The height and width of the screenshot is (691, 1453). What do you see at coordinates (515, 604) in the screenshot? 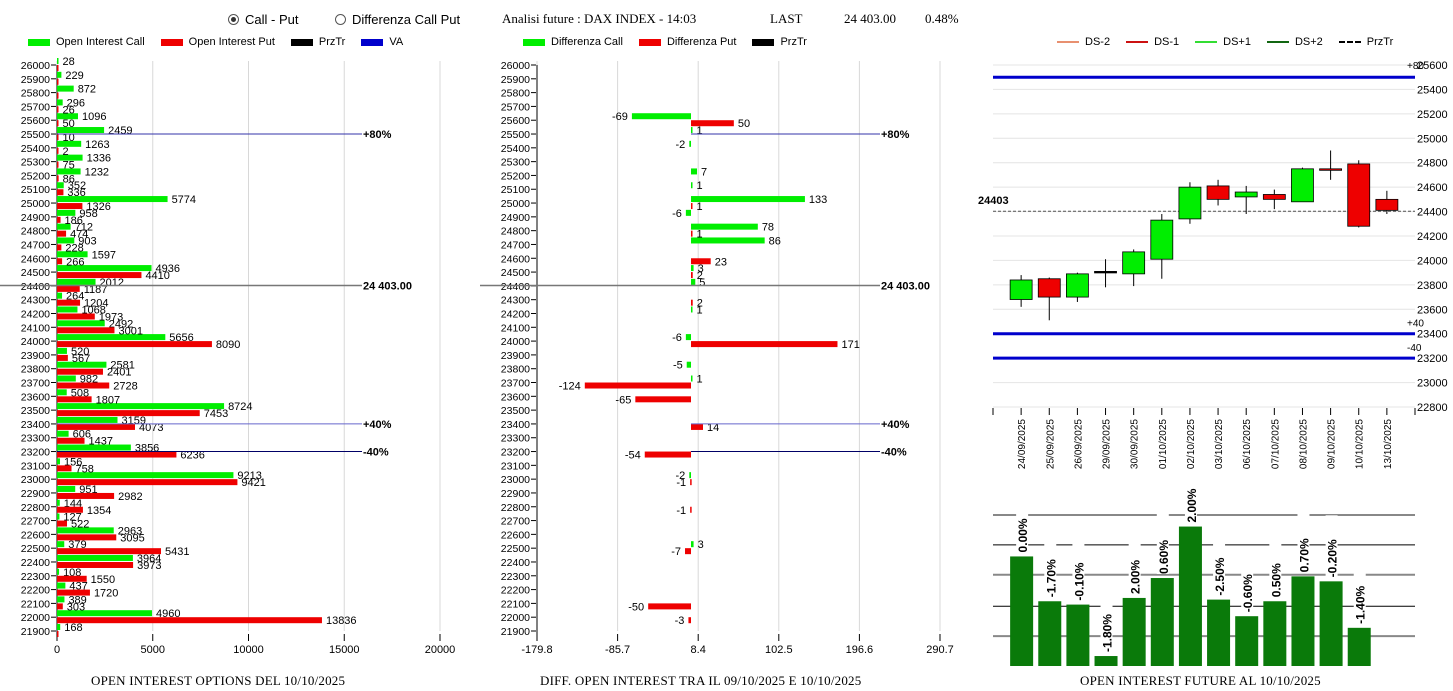
I see `y-tick-label: 22100` at bounding box center [515, 604].